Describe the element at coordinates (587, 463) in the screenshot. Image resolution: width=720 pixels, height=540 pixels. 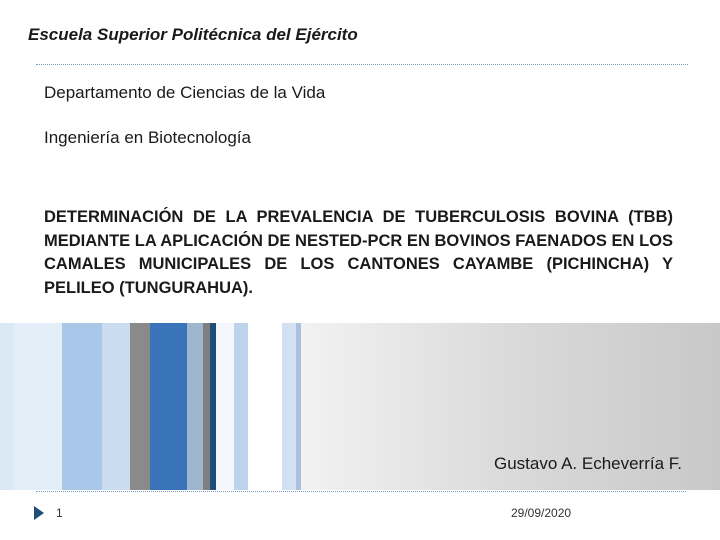
I see `author-name: Gustavo A. Echeverría F.` at that location.